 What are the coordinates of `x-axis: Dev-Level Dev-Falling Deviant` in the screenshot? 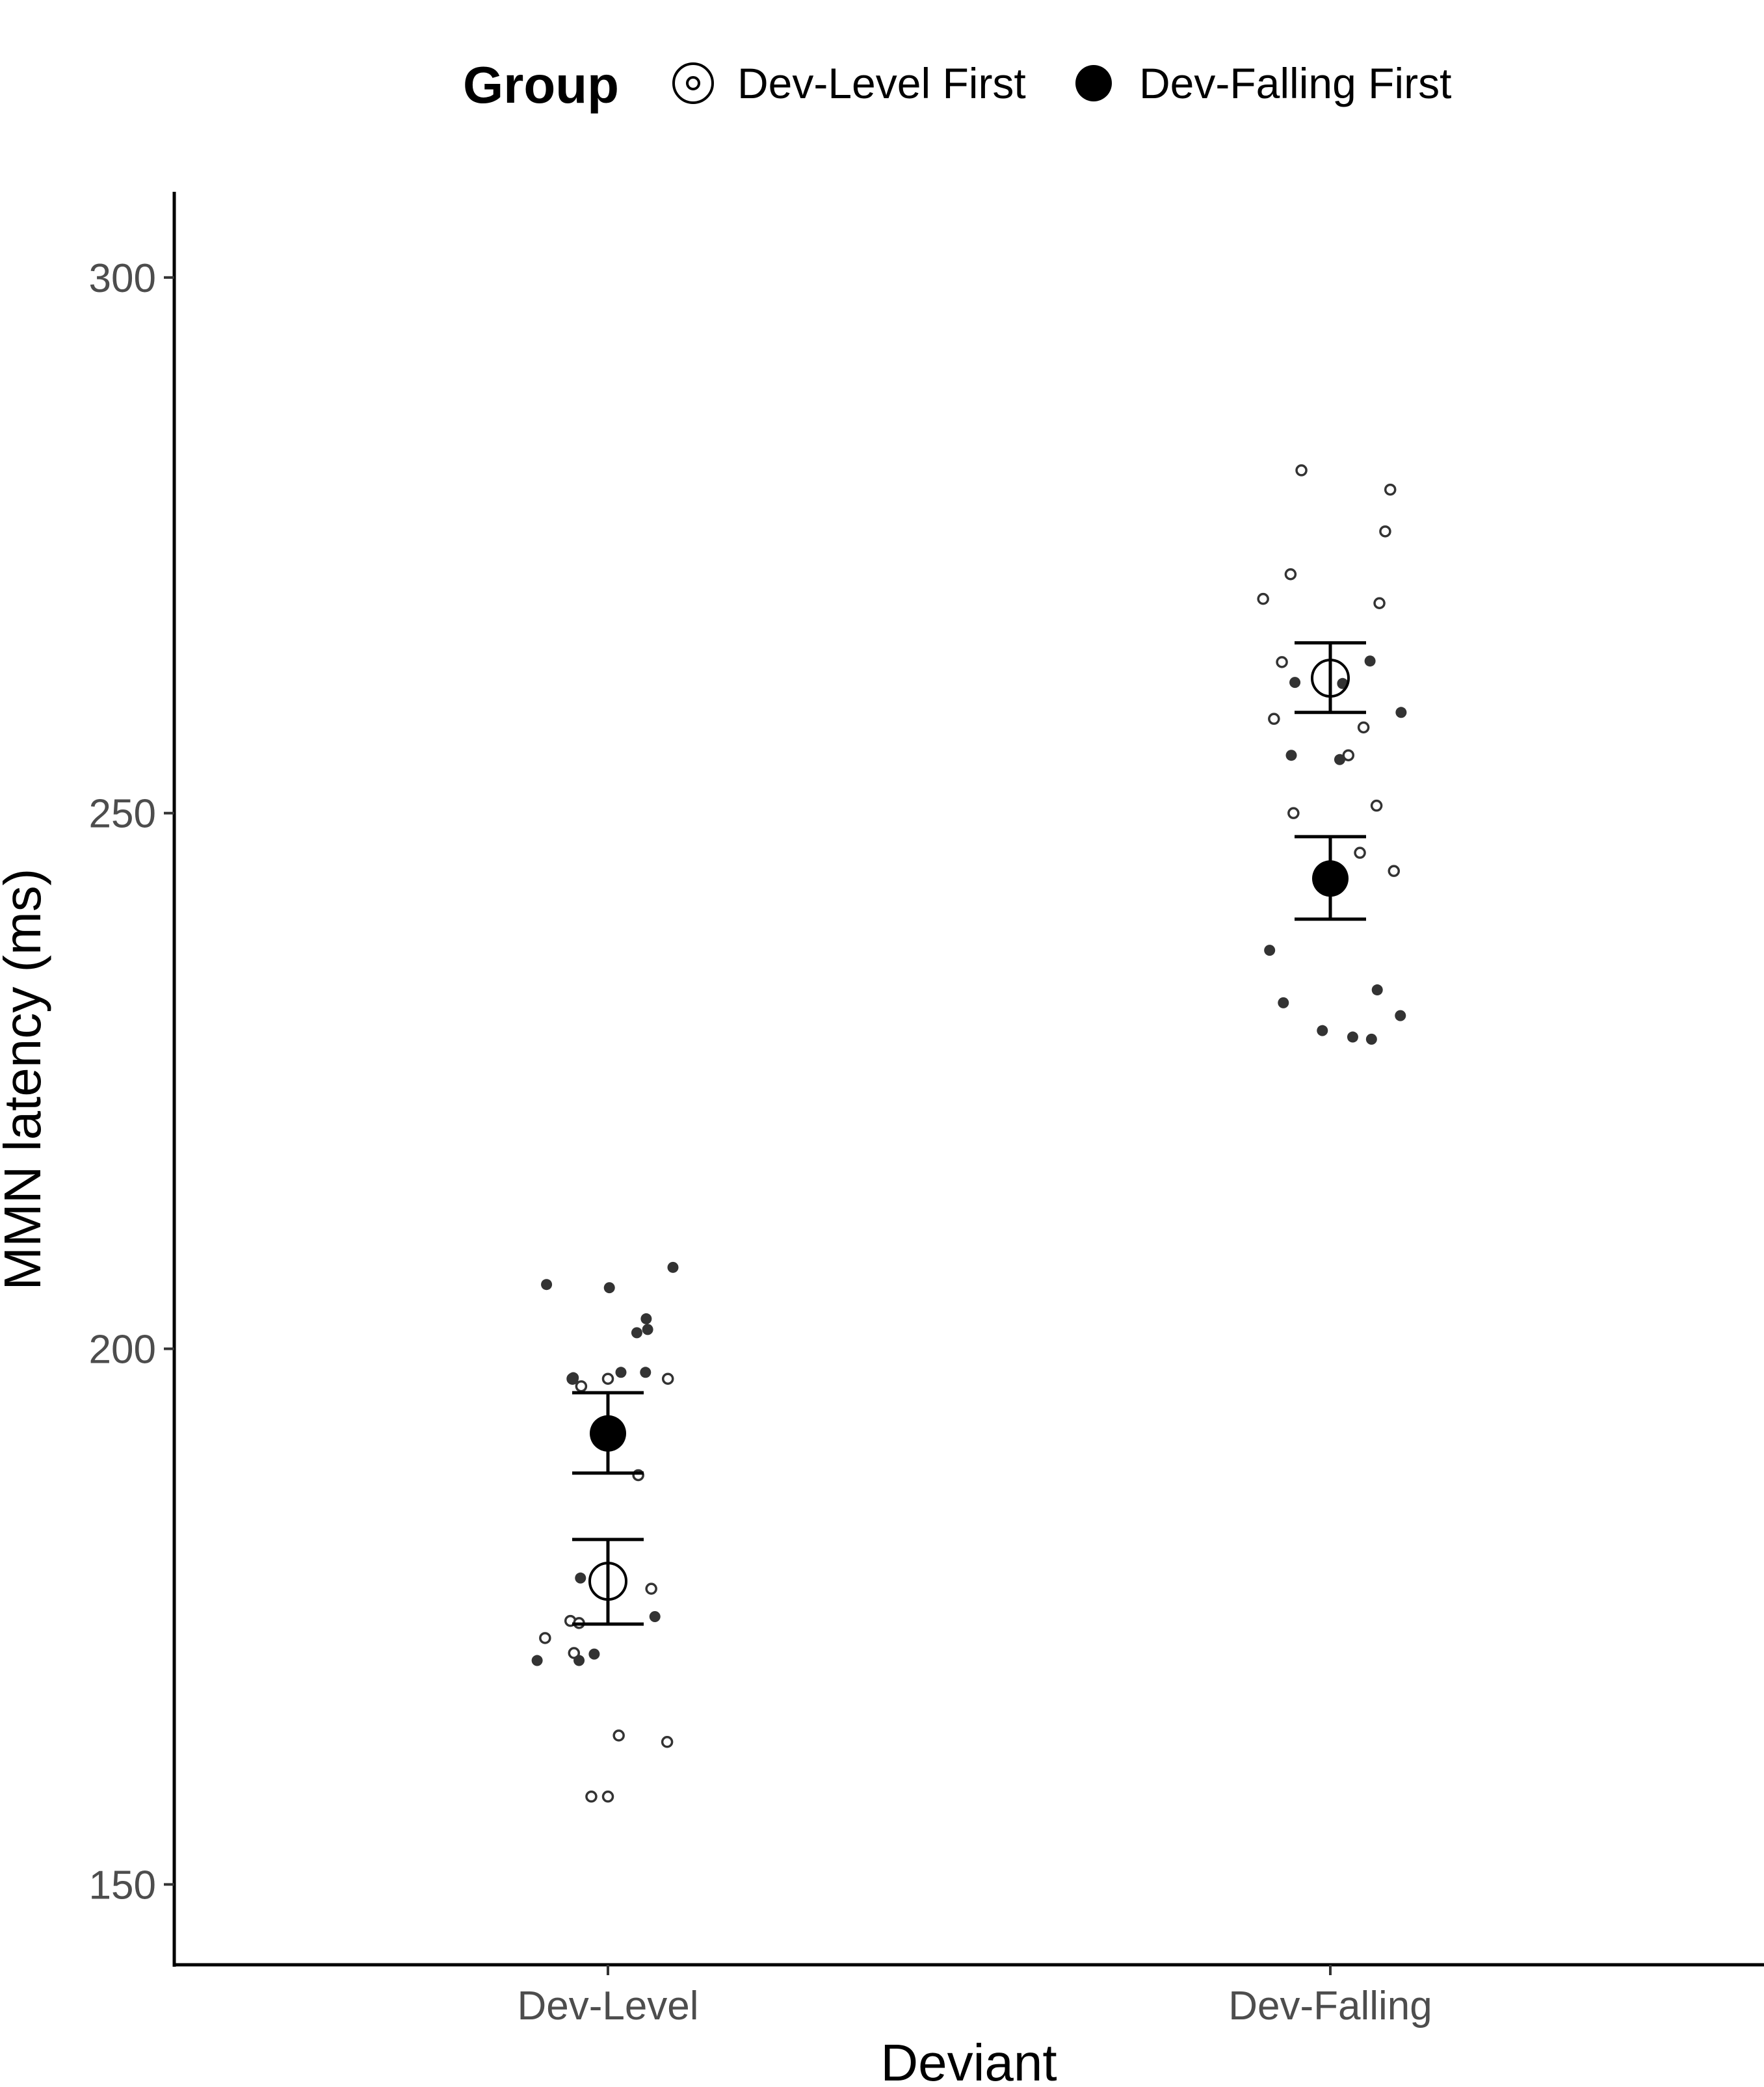 It's located at (969, 2025).